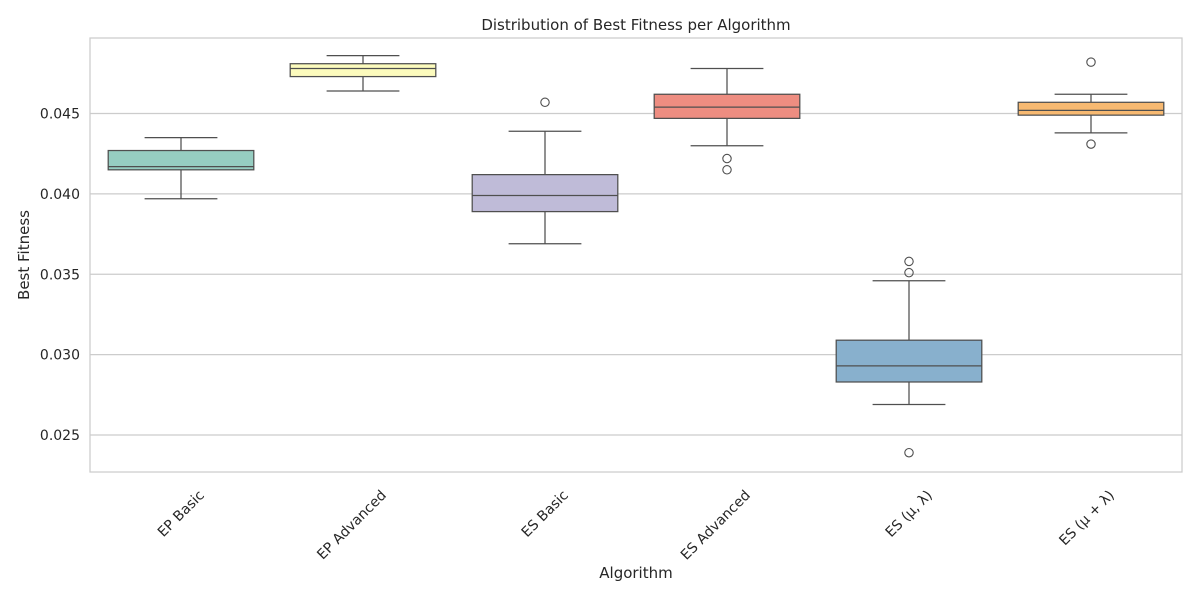 The image size is (1200, 604). I want to click on y-tick-label: 0.045, so click(60, 115).